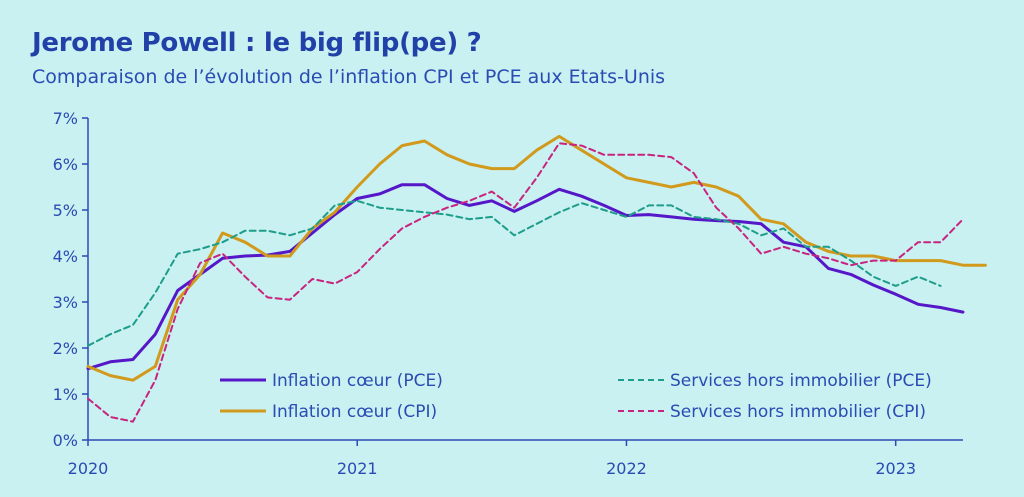 The width and height of the screenshot is (1024, 497). Describe the element at coordinates (65, 394) in the screenshot. I see `y-tick-label: 1%` at that location.